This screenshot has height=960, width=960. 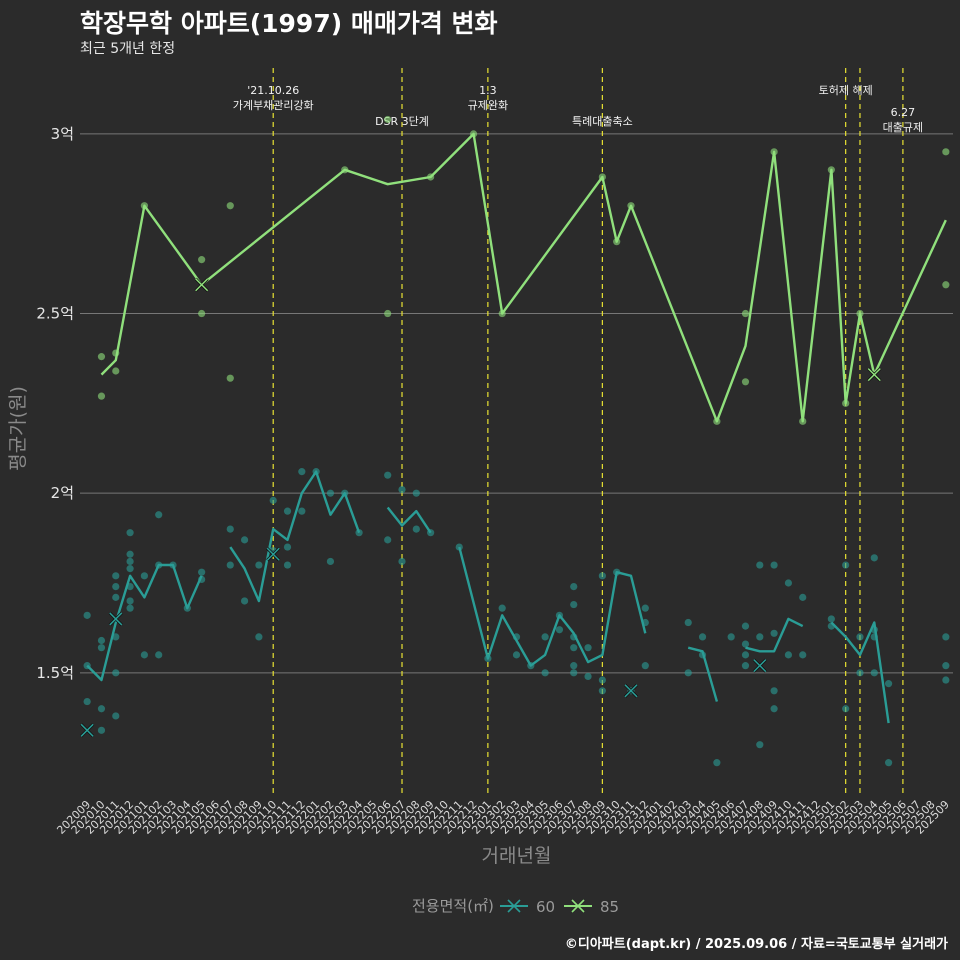 What do you see at coordinates (488, 90) in the screenshot?
I see `event-label: 1.3` at bounding box center [488, 90].